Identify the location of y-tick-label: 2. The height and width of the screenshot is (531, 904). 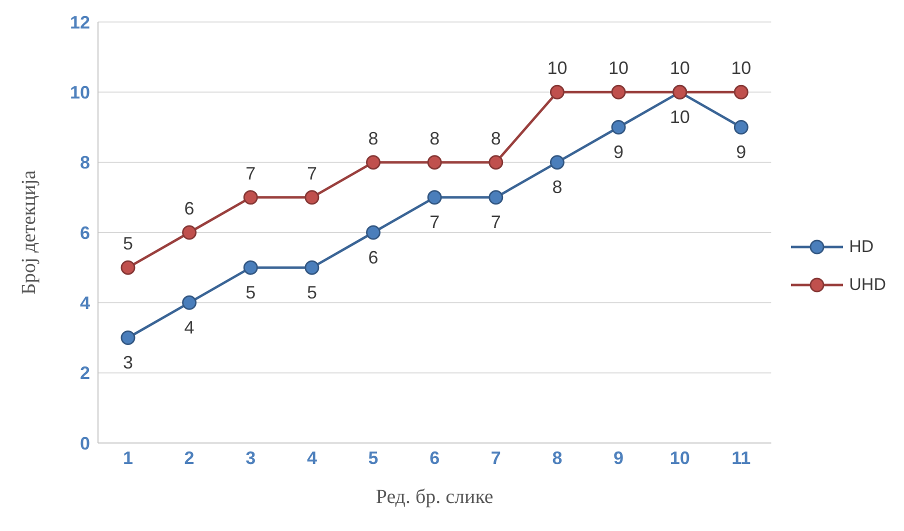
(85, 373).